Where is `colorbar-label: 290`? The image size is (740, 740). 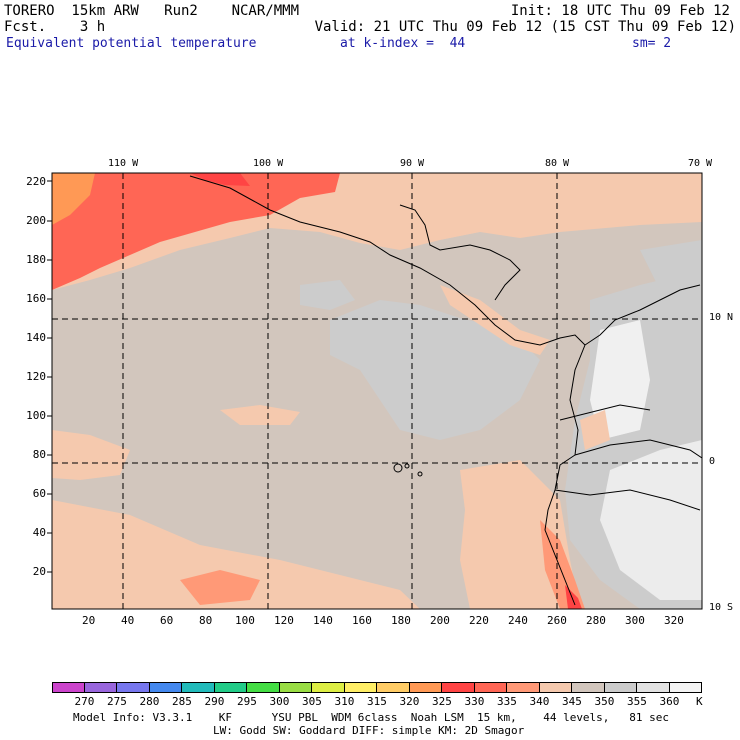
colorbar-label: 290 is located at coordinates (214, 701).